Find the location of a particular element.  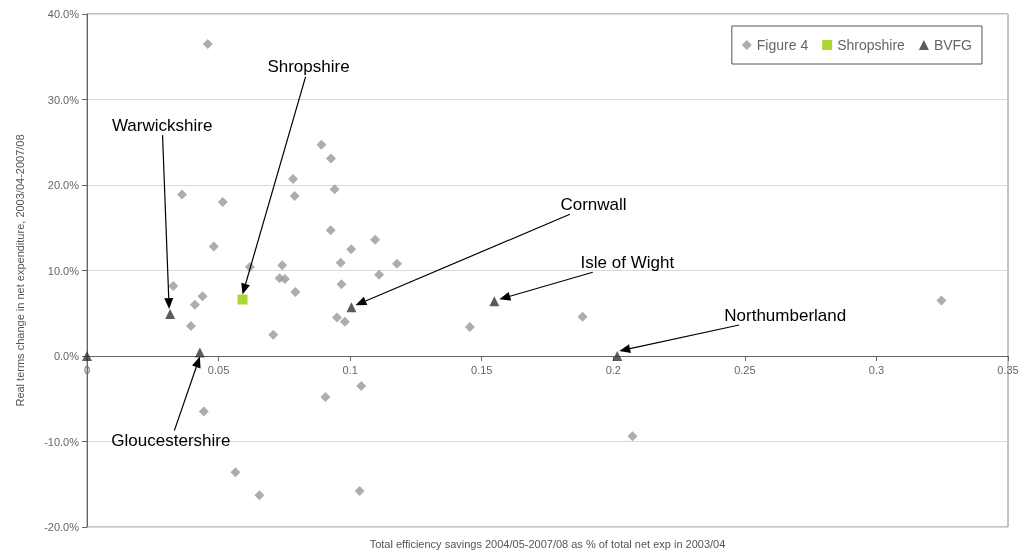

y-axis-title: Real terms change in net expenditure, 2003/04-2007/08 is located at coordinates (19, 270).